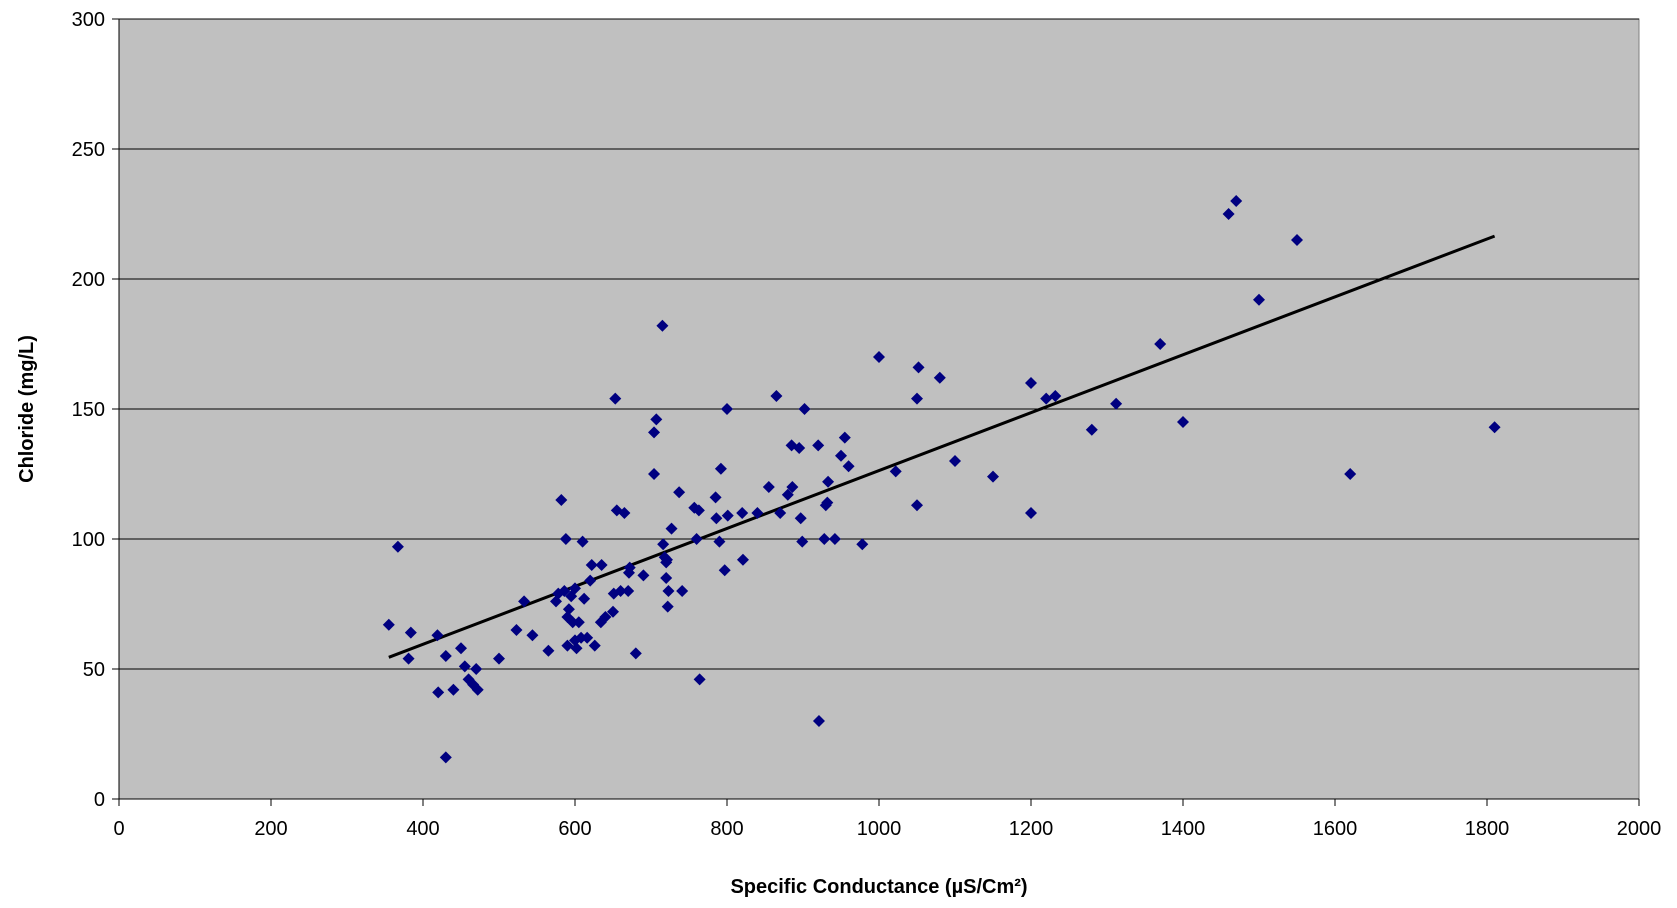 The image size is (1677, 908). I want to click on x-tick-label-600: 600, so click(574, 829).